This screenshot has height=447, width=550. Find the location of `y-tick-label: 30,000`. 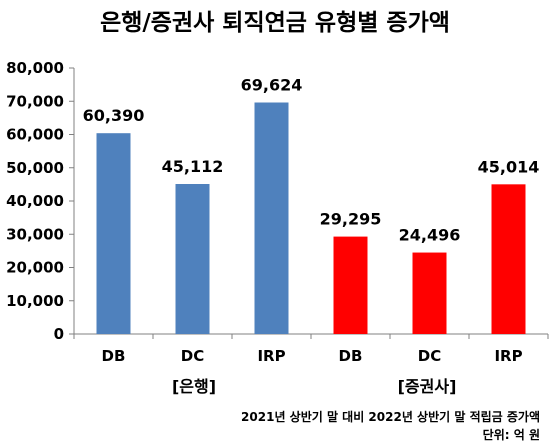

y-tick-label: 30,000 is located at coordinates (35, 234).